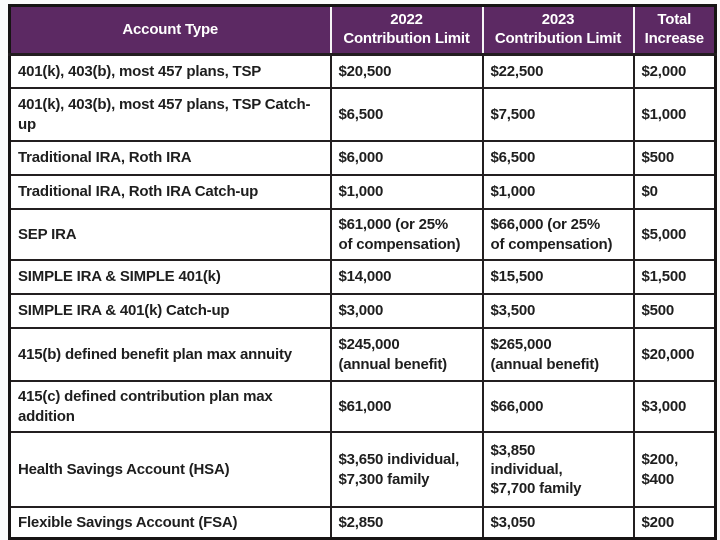 The width and height of the screenshot is (720, 540). I want to click on account-cell: SIMPLE IRA & SIMPLE 401(k), so click(170, 277).